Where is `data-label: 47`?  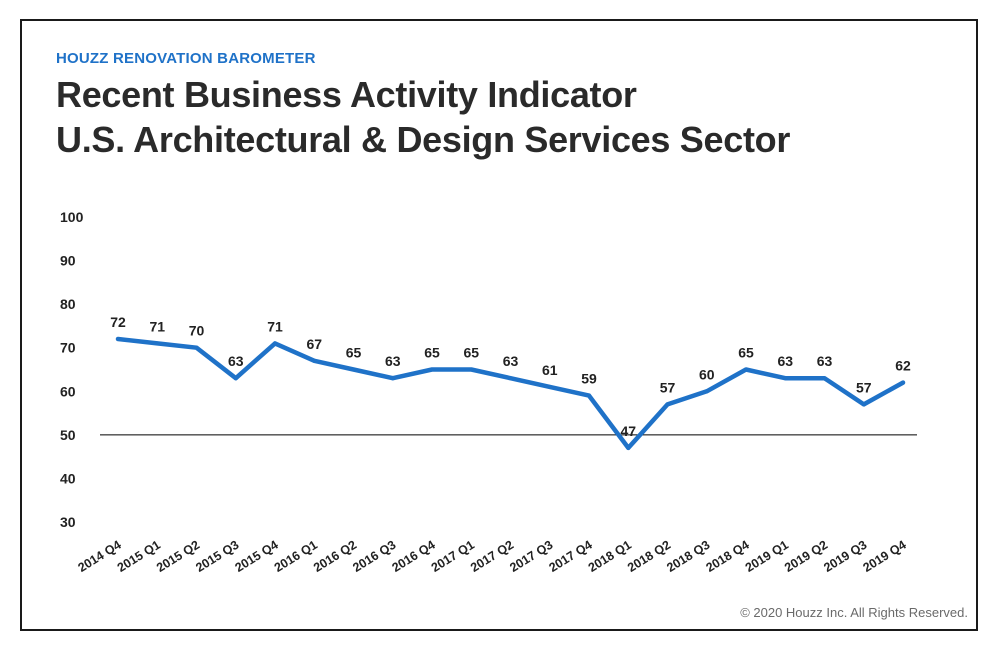 data-label: 47 is located at coordinates (628, 431).